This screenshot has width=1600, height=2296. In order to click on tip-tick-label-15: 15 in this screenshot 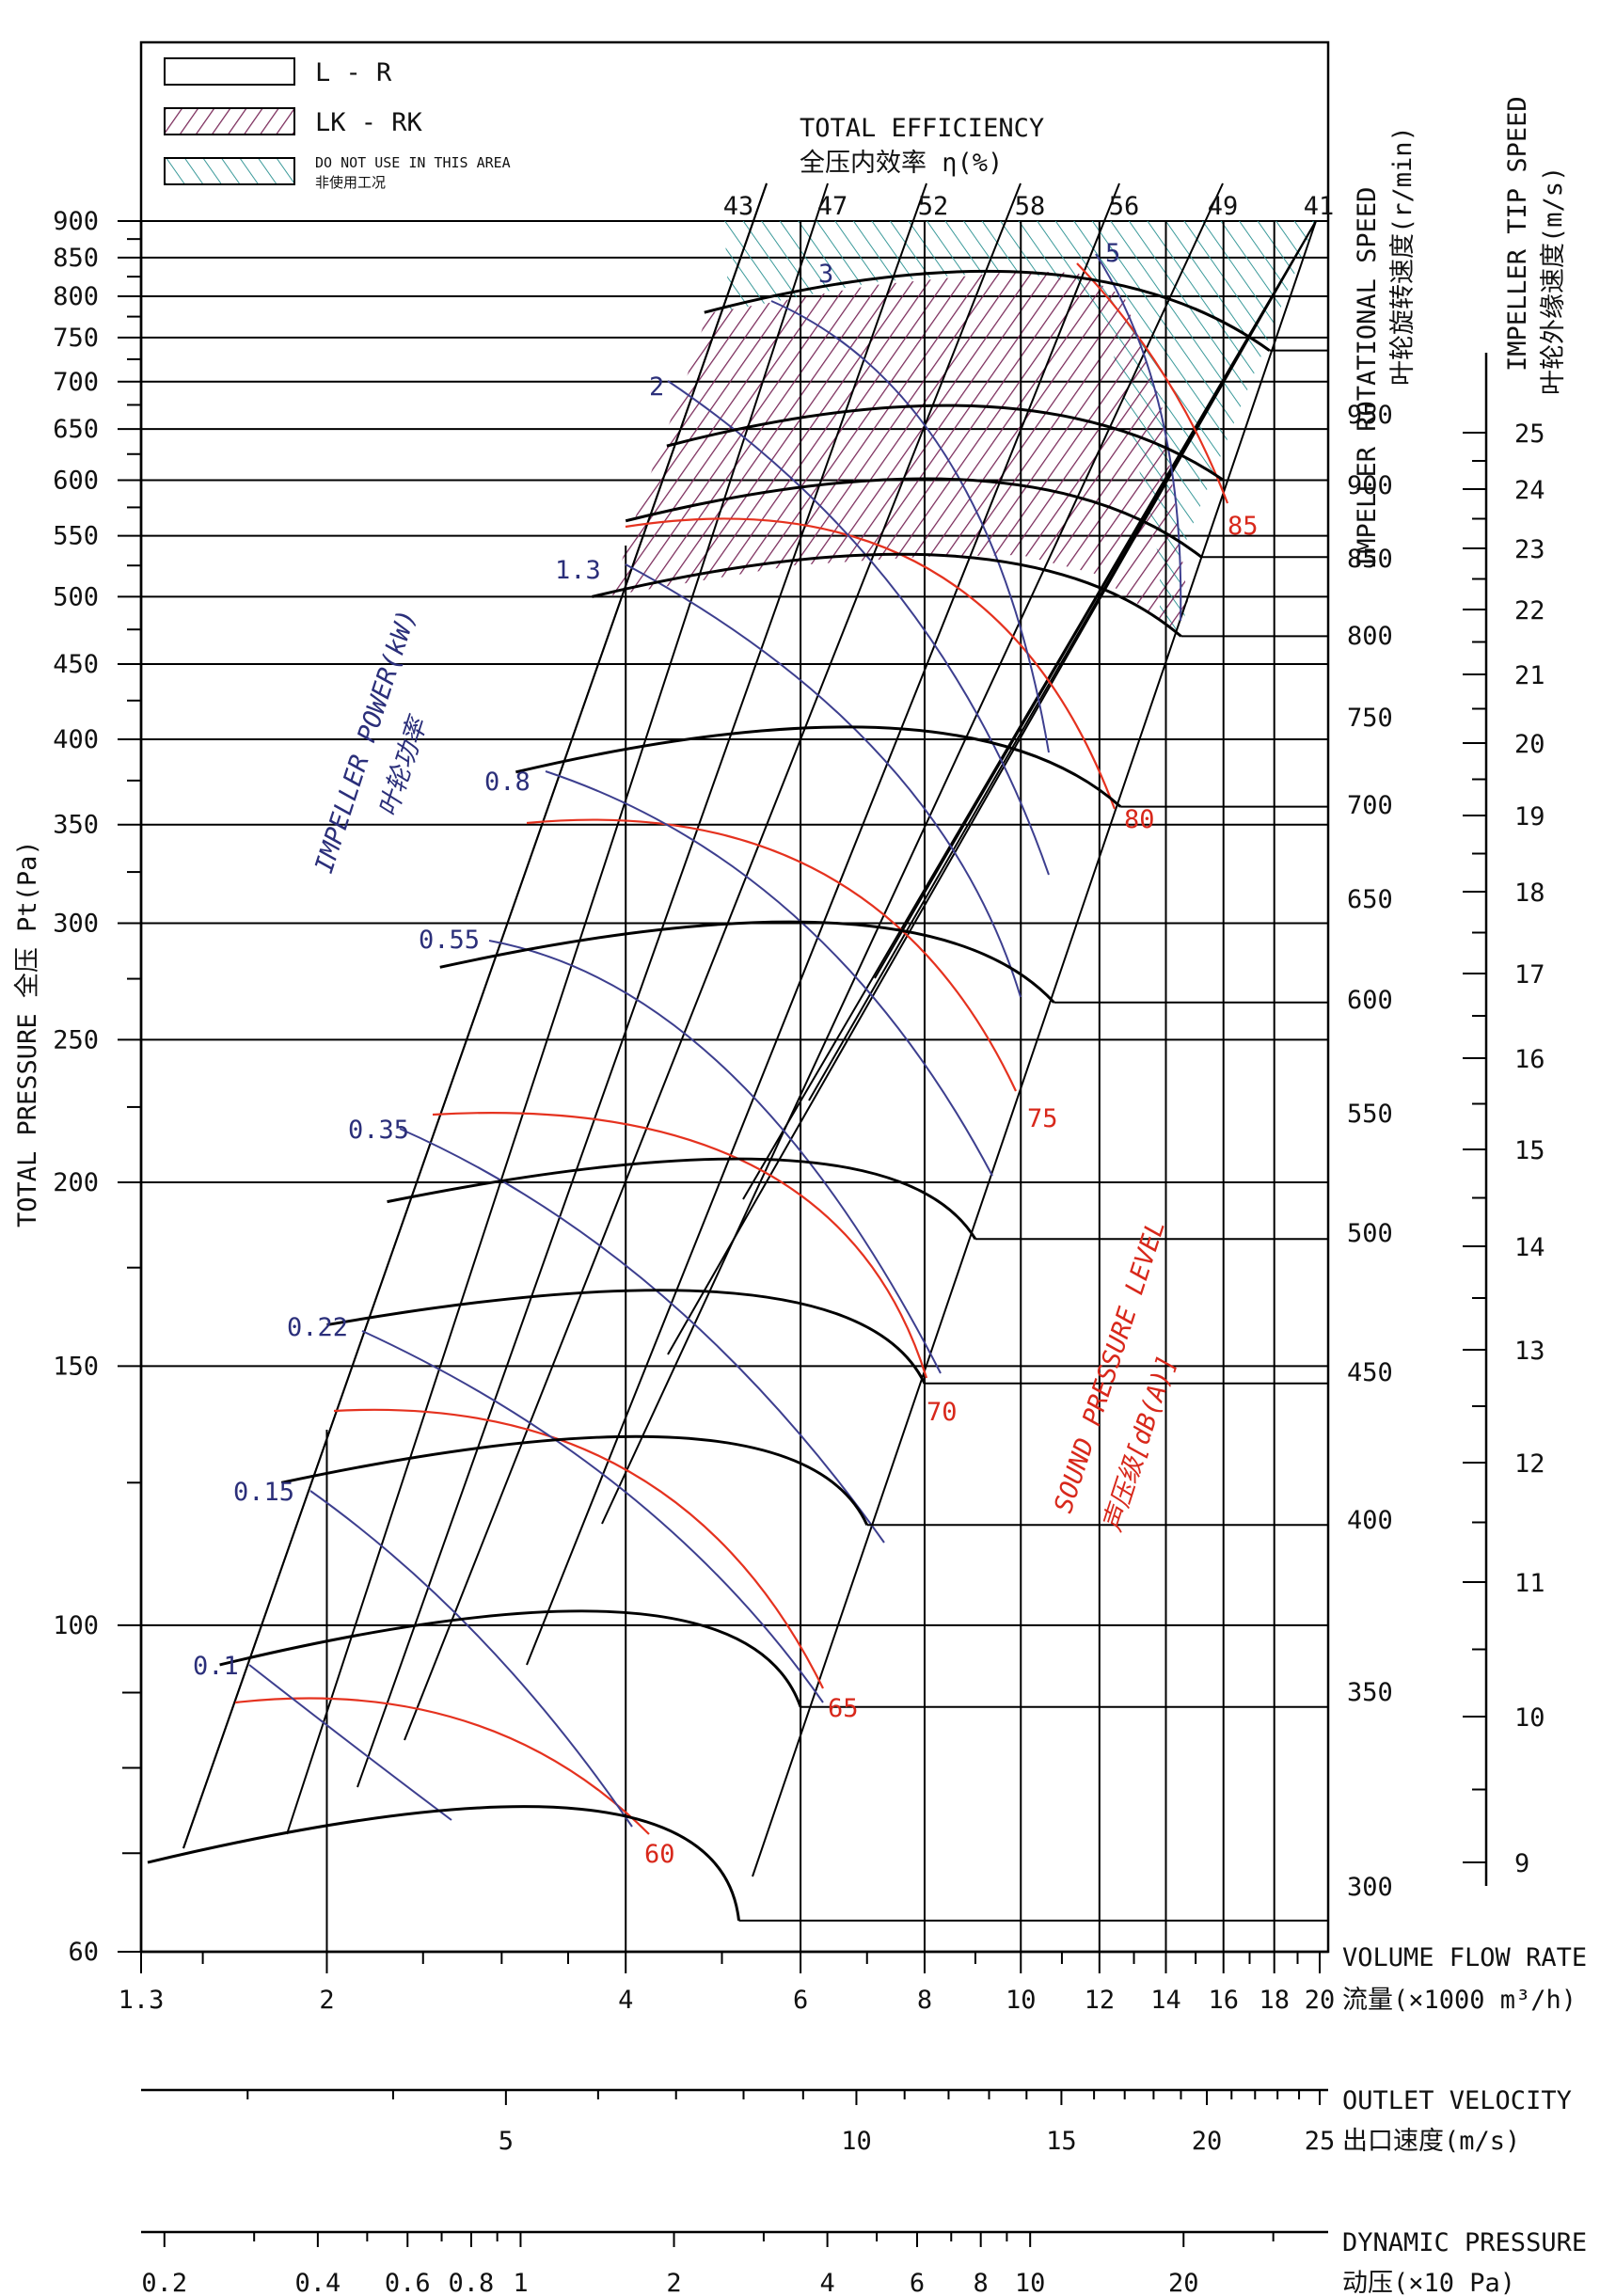, I will do `click(1529, 1150)`.